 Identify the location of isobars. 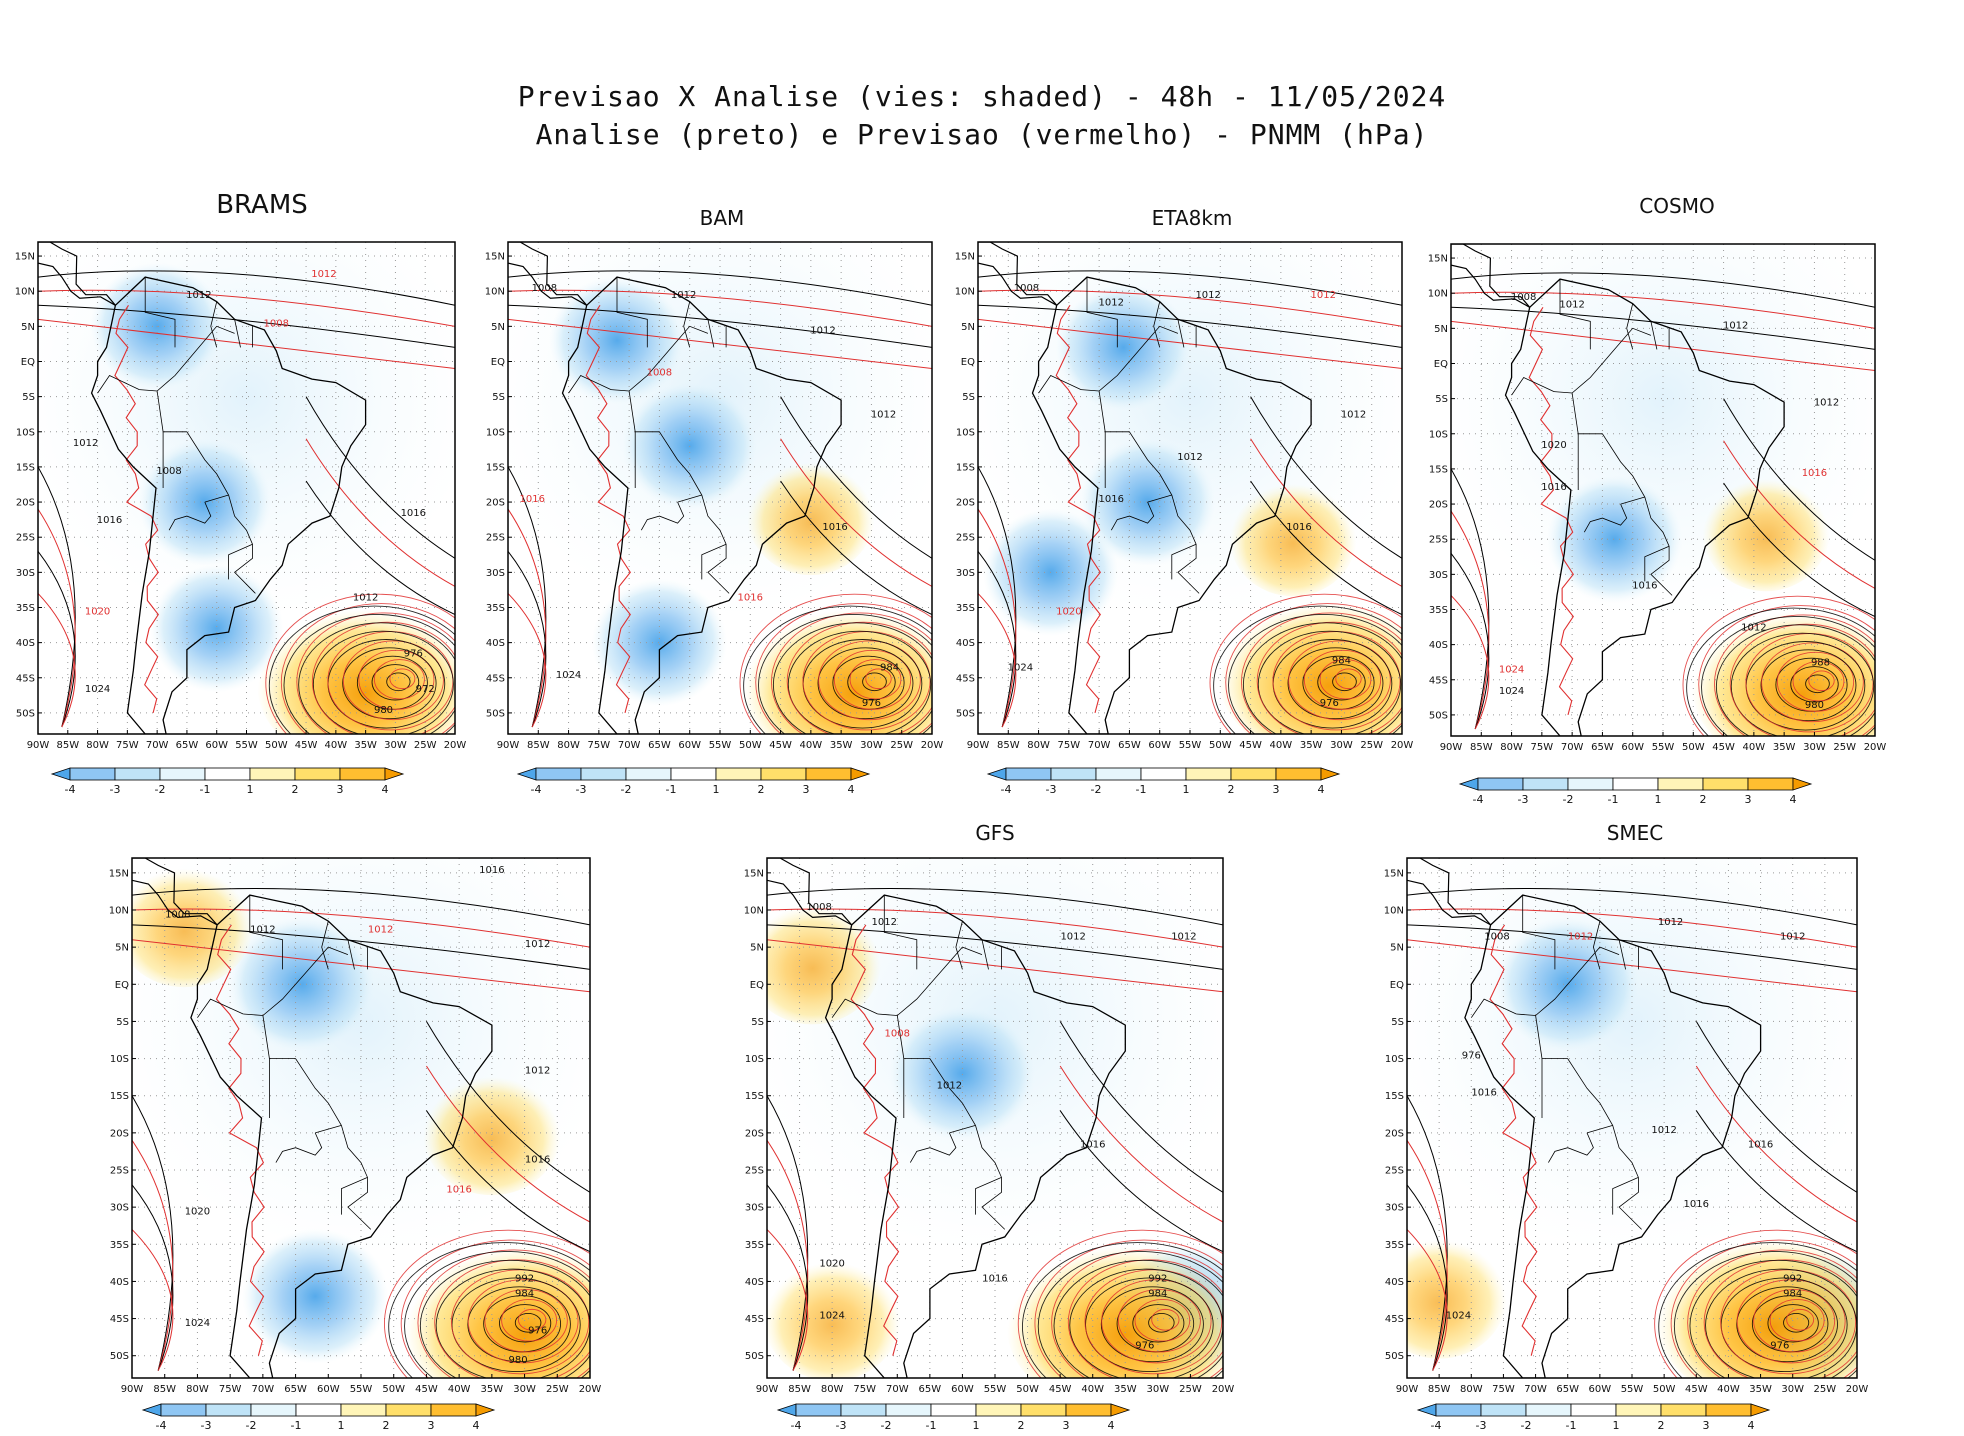
(1663, 501).